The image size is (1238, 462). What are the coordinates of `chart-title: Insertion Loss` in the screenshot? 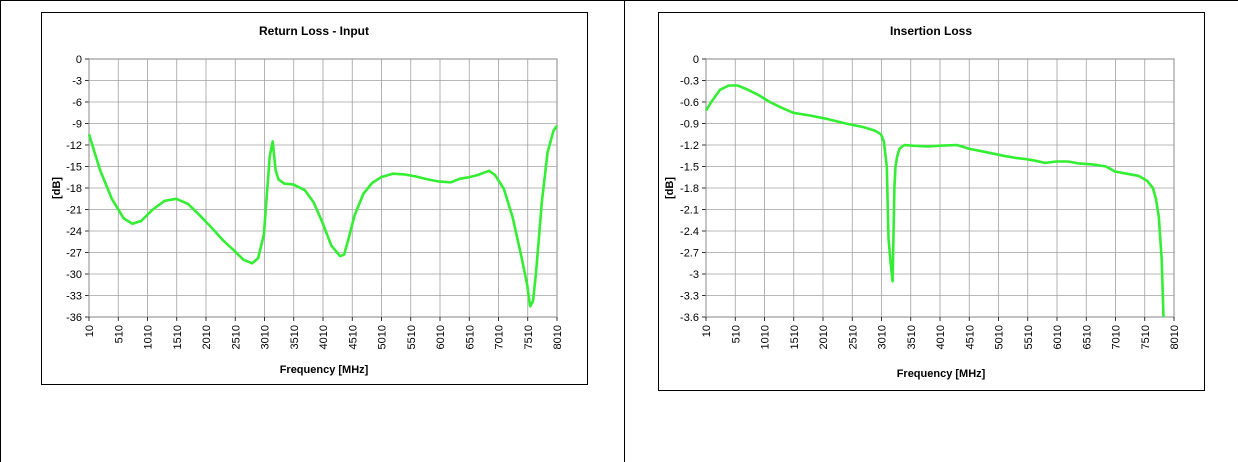 It's located at (931, 31).